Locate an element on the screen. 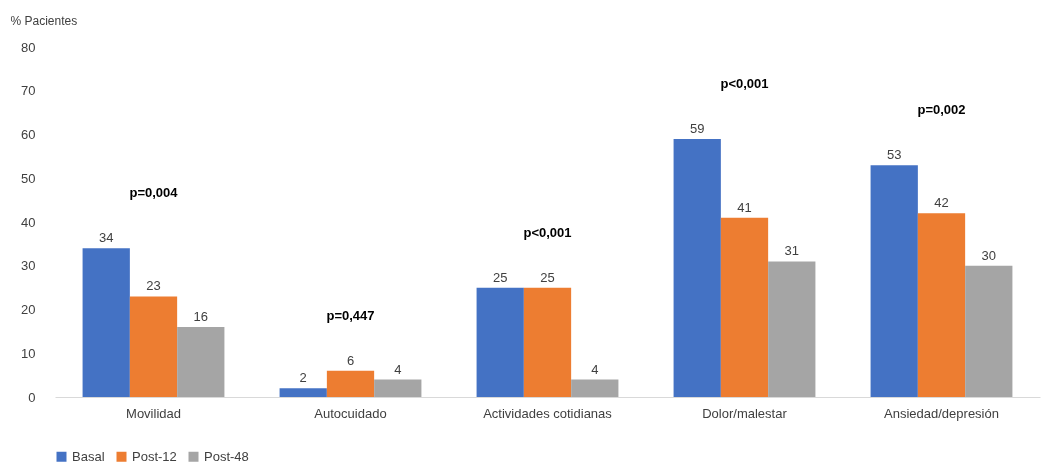 Image resolution: width=1056 pixels, height=472 pixels. annotation: p=0,004 is located at coordinates (154, 193).